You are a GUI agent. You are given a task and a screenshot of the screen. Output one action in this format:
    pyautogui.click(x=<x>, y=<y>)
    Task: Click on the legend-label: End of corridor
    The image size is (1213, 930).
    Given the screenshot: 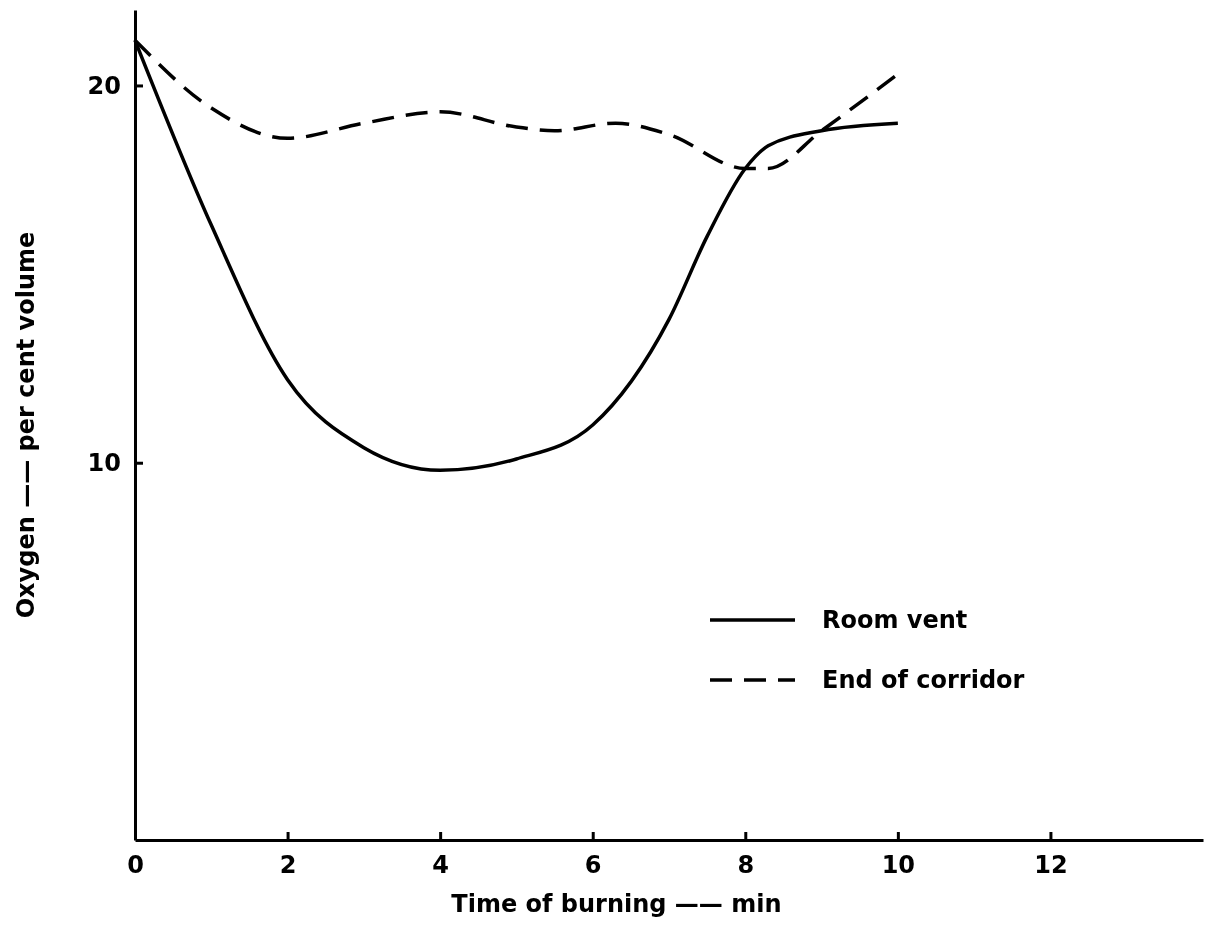 What is the action you would take?
    pyautogui.click(x=923, y=680)
    